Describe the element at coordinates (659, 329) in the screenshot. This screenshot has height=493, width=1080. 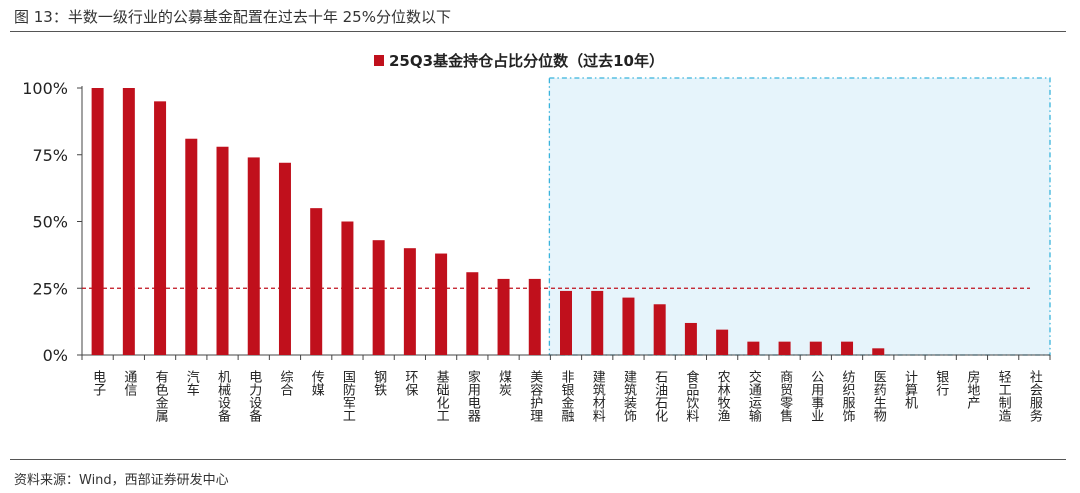
I see `bar-石油石化` at that location.